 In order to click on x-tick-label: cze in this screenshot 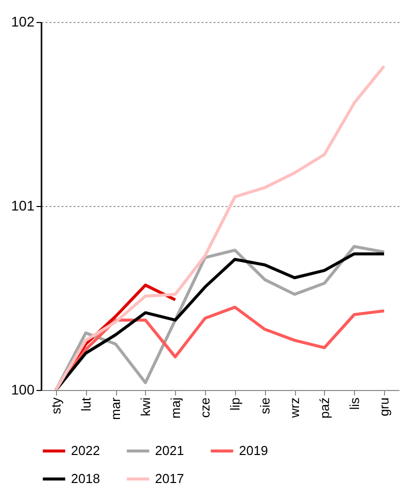, I will do `click(205, 408)`.